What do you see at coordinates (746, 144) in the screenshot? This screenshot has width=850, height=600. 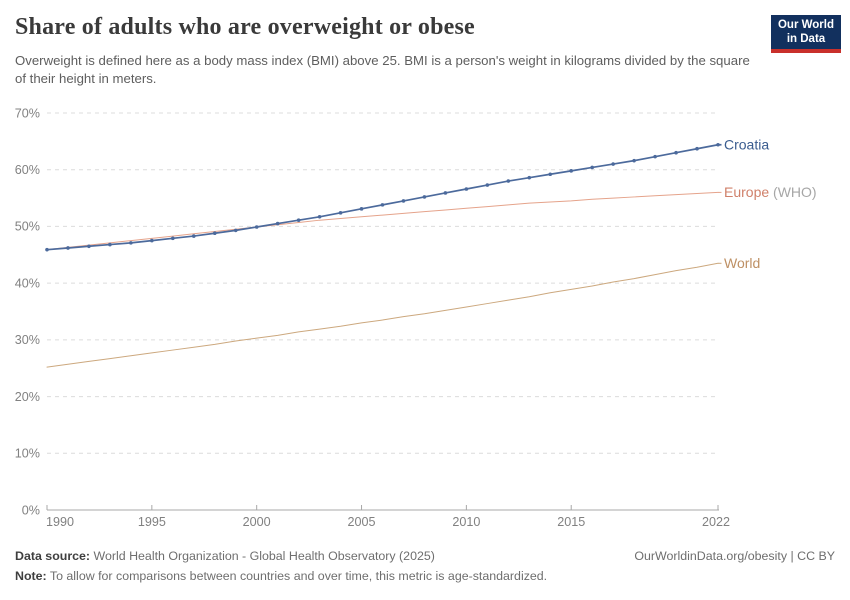 I see `series-label-croatia: Croatia` at bounding box center [746, 144].